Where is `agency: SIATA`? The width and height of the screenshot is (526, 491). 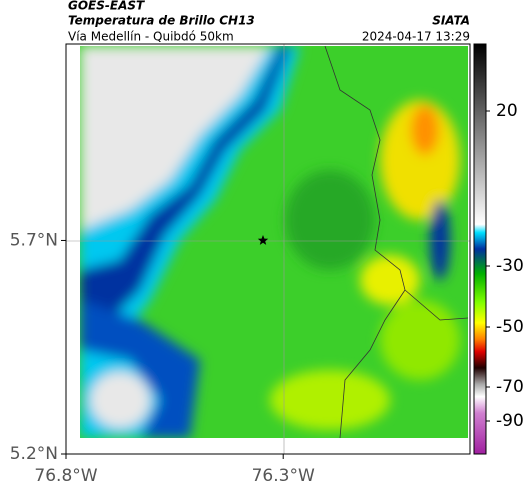 agency: SIATA is located at coordinates (451, 21).